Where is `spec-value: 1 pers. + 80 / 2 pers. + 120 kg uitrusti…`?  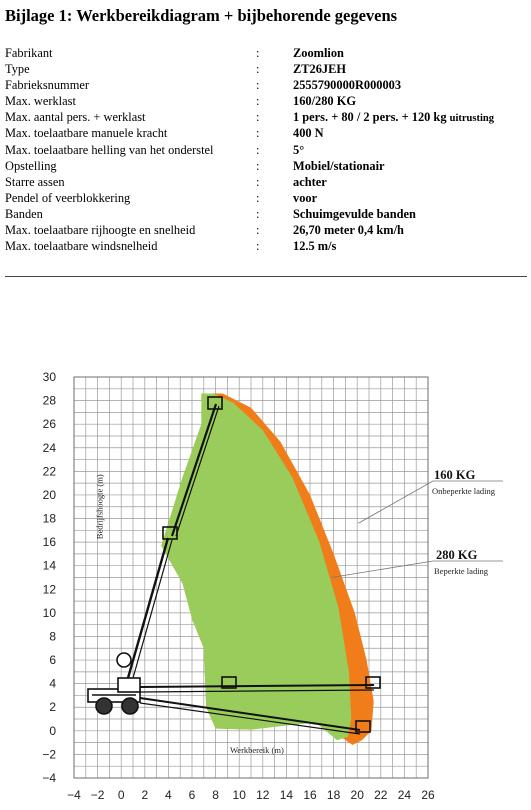 spec-value: 1 pers. + 80 / 2 pers. + 120 kg uitrusti… is located at coordinates (393, 118).